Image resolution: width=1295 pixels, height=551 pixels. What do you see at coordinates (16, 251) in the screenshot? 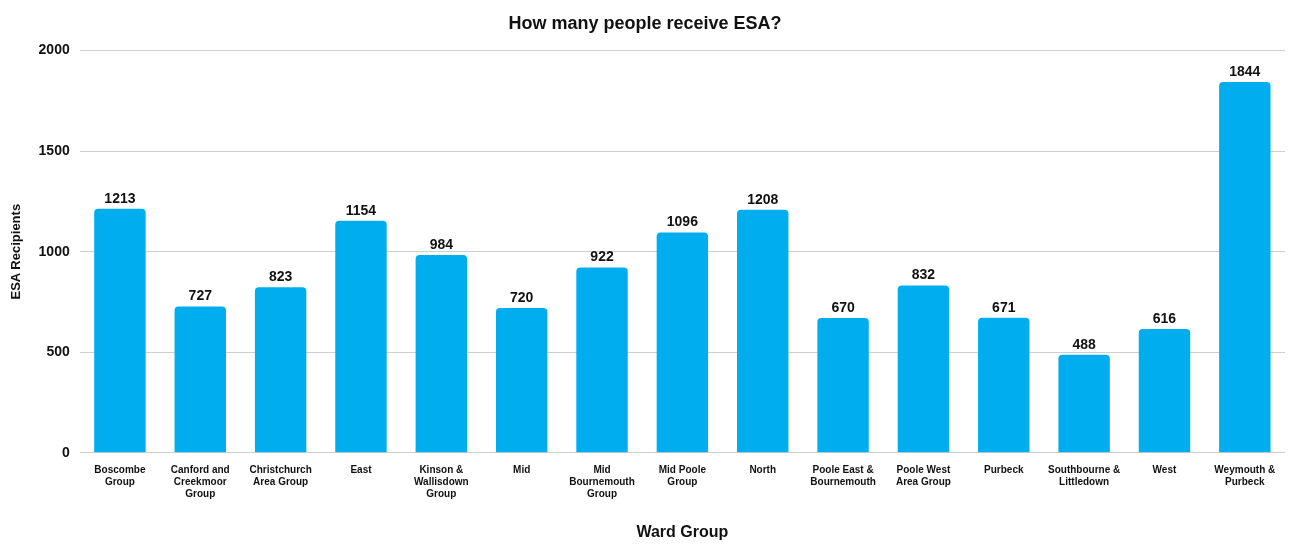
I see `y-axis-title: ESA Recipients` at bounding box center [16, 251].